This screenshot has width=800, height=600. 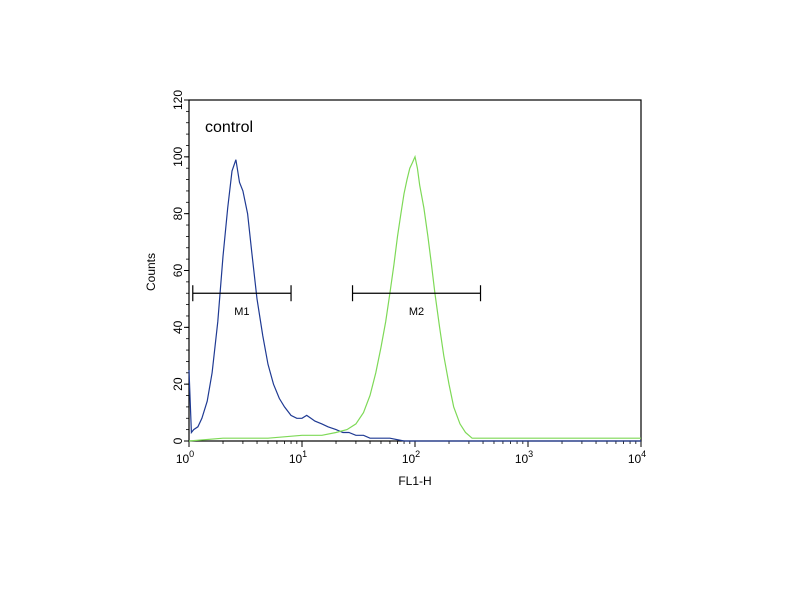 I want to click on x-tick-label: 10³, so click(x=524, y=457).